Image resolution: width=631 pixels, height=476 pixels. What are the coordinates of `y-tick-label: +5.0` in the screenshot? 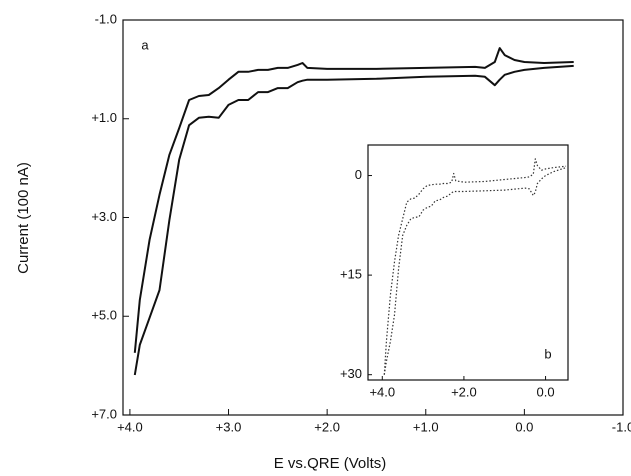 It's located at (104, 315).